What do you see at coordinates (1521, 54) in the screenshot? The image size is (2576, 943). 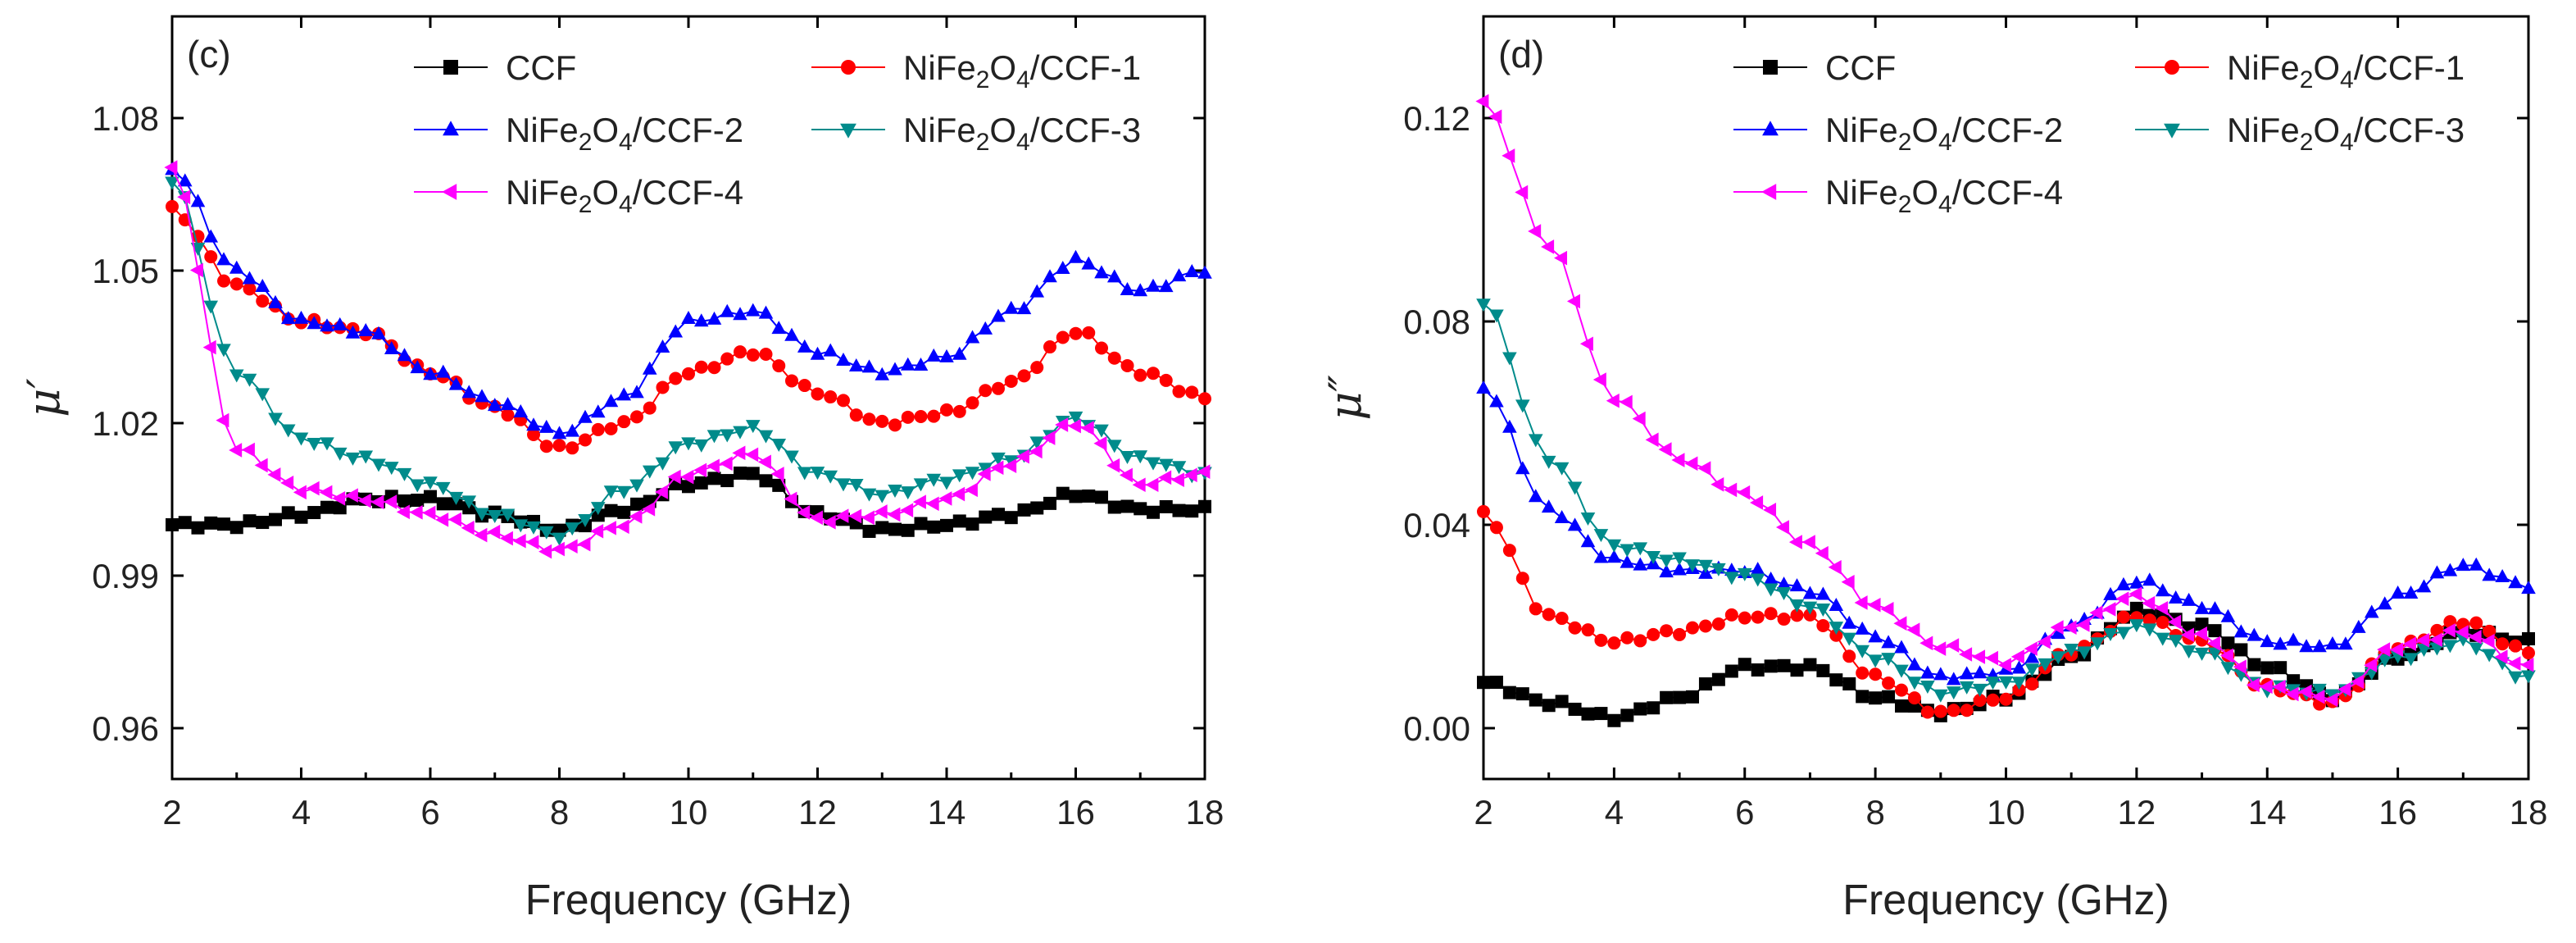 I see `panel-label: (d)` at bounding box center [1521, 54].